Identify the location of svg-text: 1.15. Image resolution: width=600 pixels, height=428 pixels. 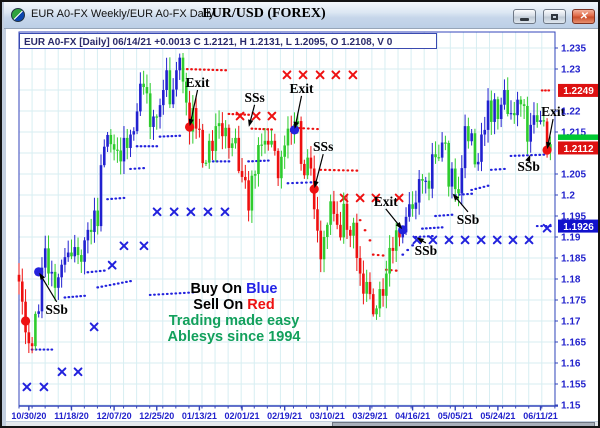
(571, 406).